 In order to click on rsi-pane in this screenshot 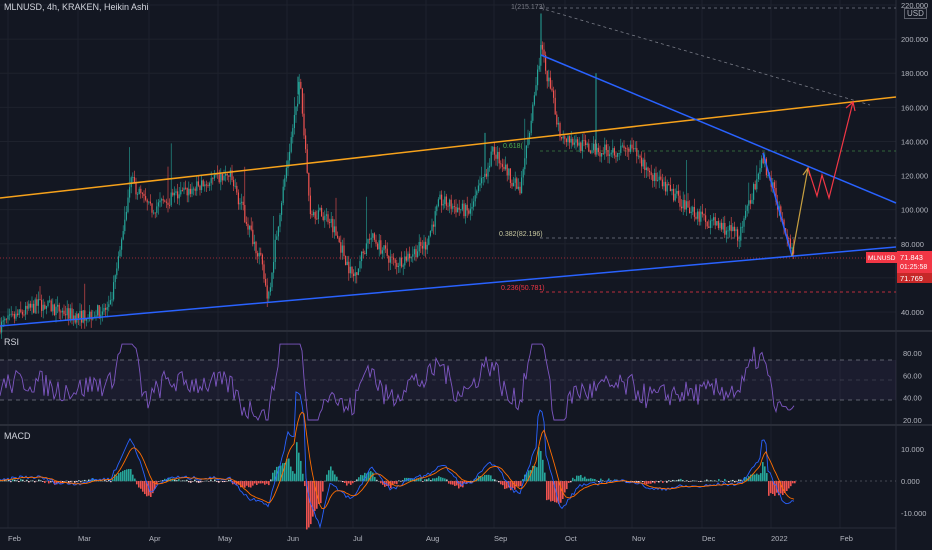, I will do `click(448, 382)`.